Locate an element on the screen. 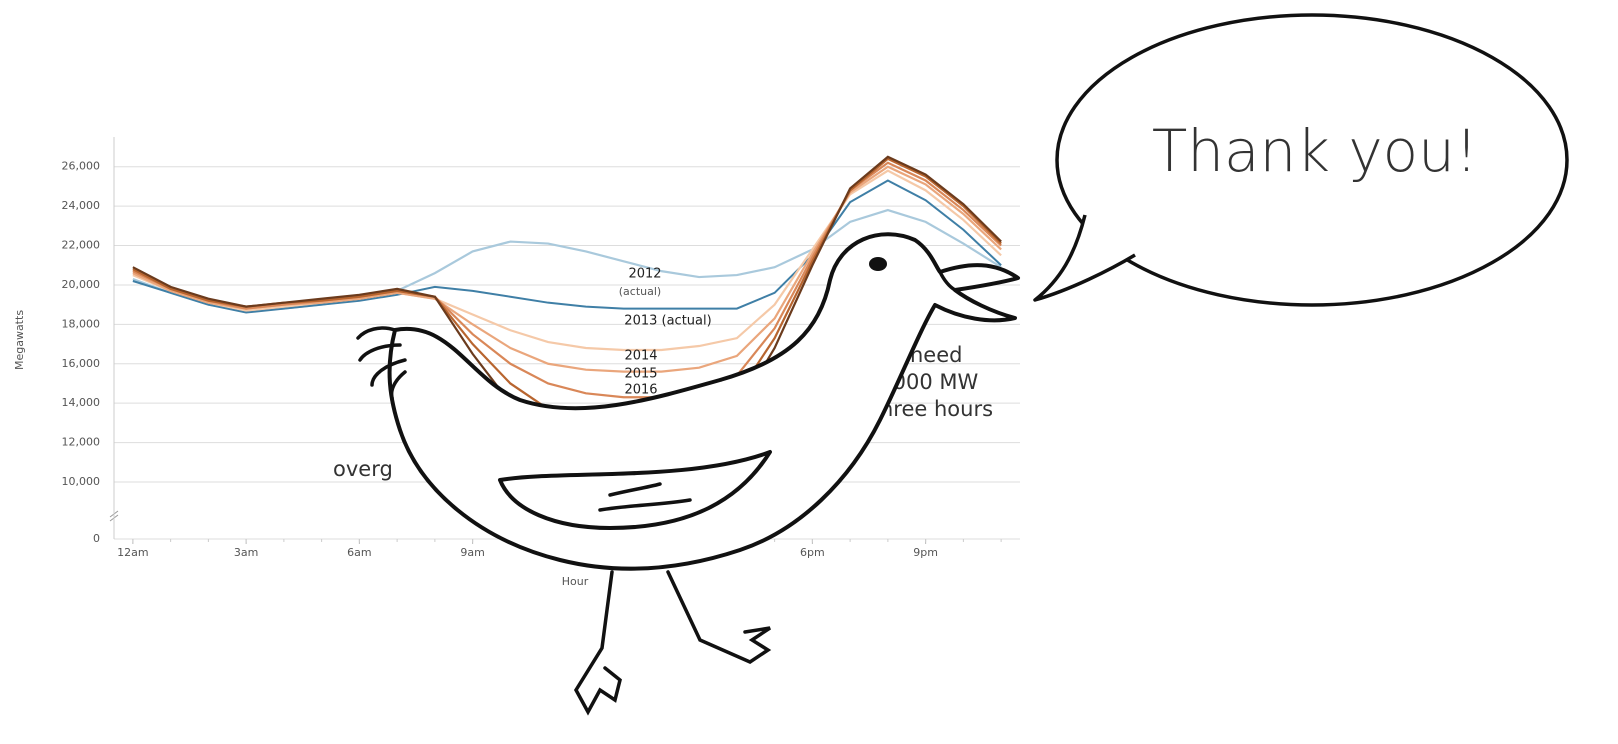 The width and height of the screenshot is (1618, 744). x-tick-label: 9am is located at coordinates (472, 552).